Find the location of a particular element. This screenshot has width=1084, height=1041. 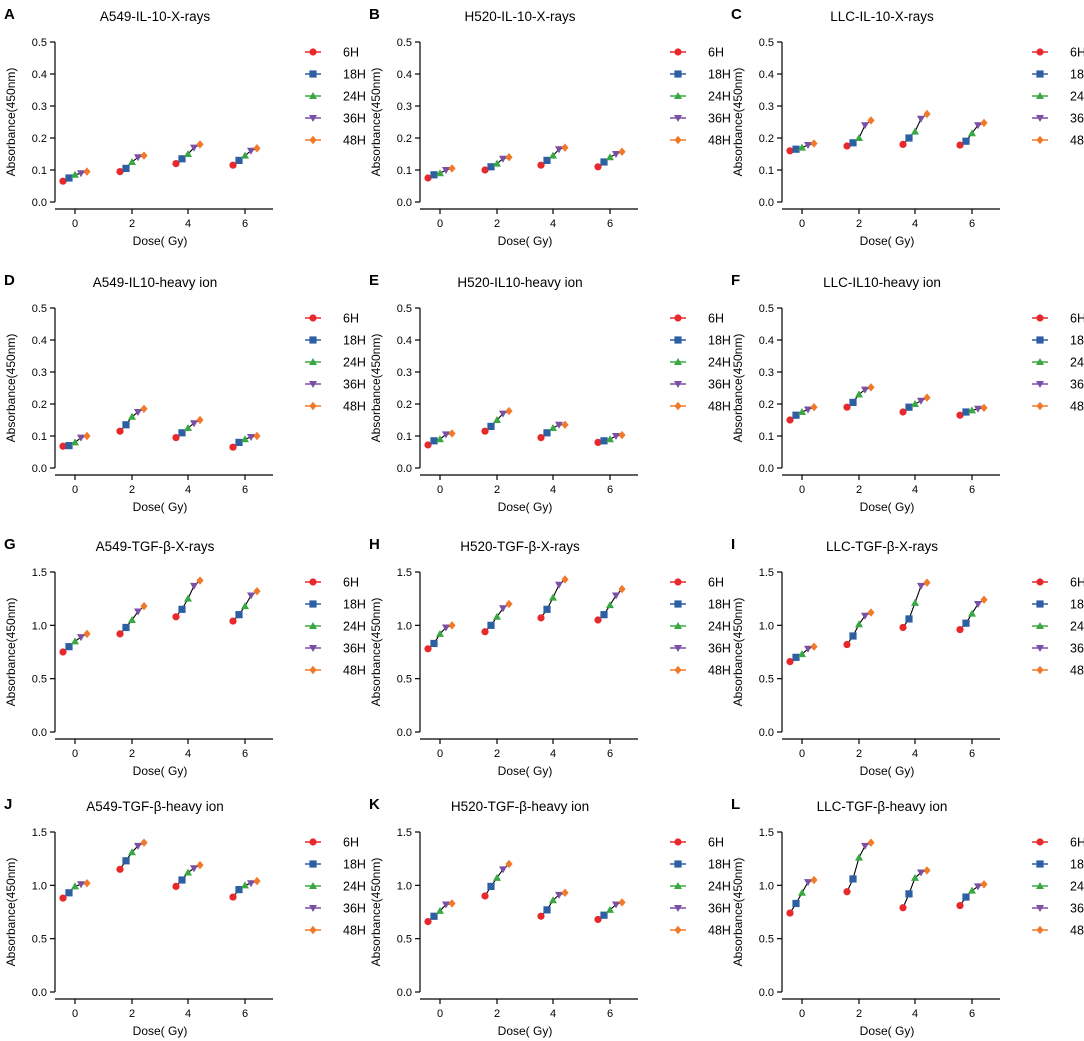

legend-marker-36h is located at coordinates (678, 384).